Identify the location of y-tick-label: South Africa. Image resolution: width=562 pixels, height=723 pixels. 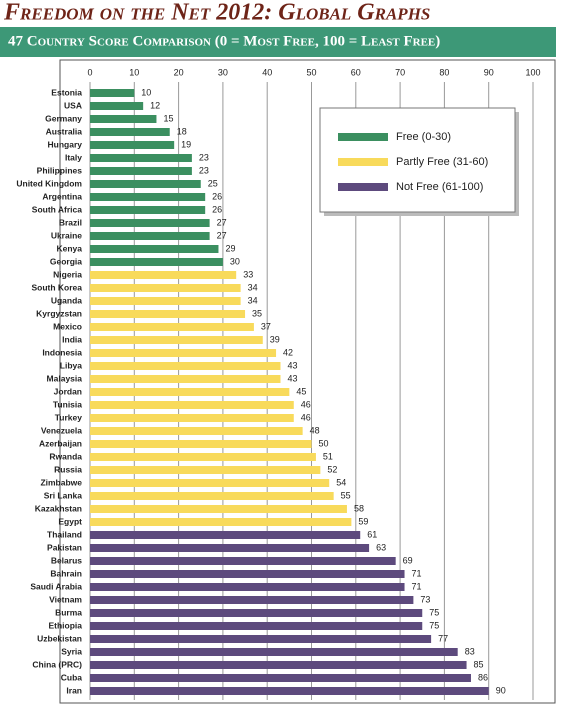
(57, 209).